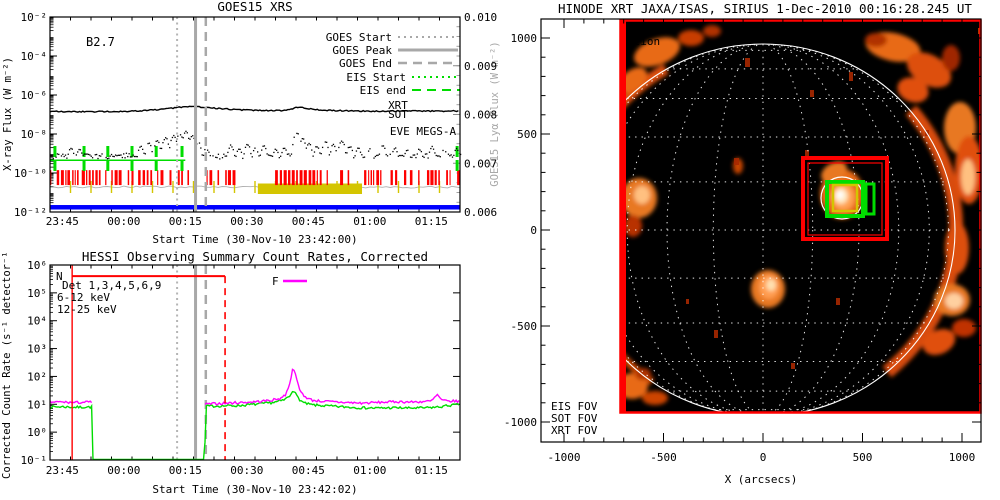 This screenshot has width=1000, height=500. I want to click on goes-xlabel: Start Time (30-Nov-10 23:42:00), so click(254, 239).